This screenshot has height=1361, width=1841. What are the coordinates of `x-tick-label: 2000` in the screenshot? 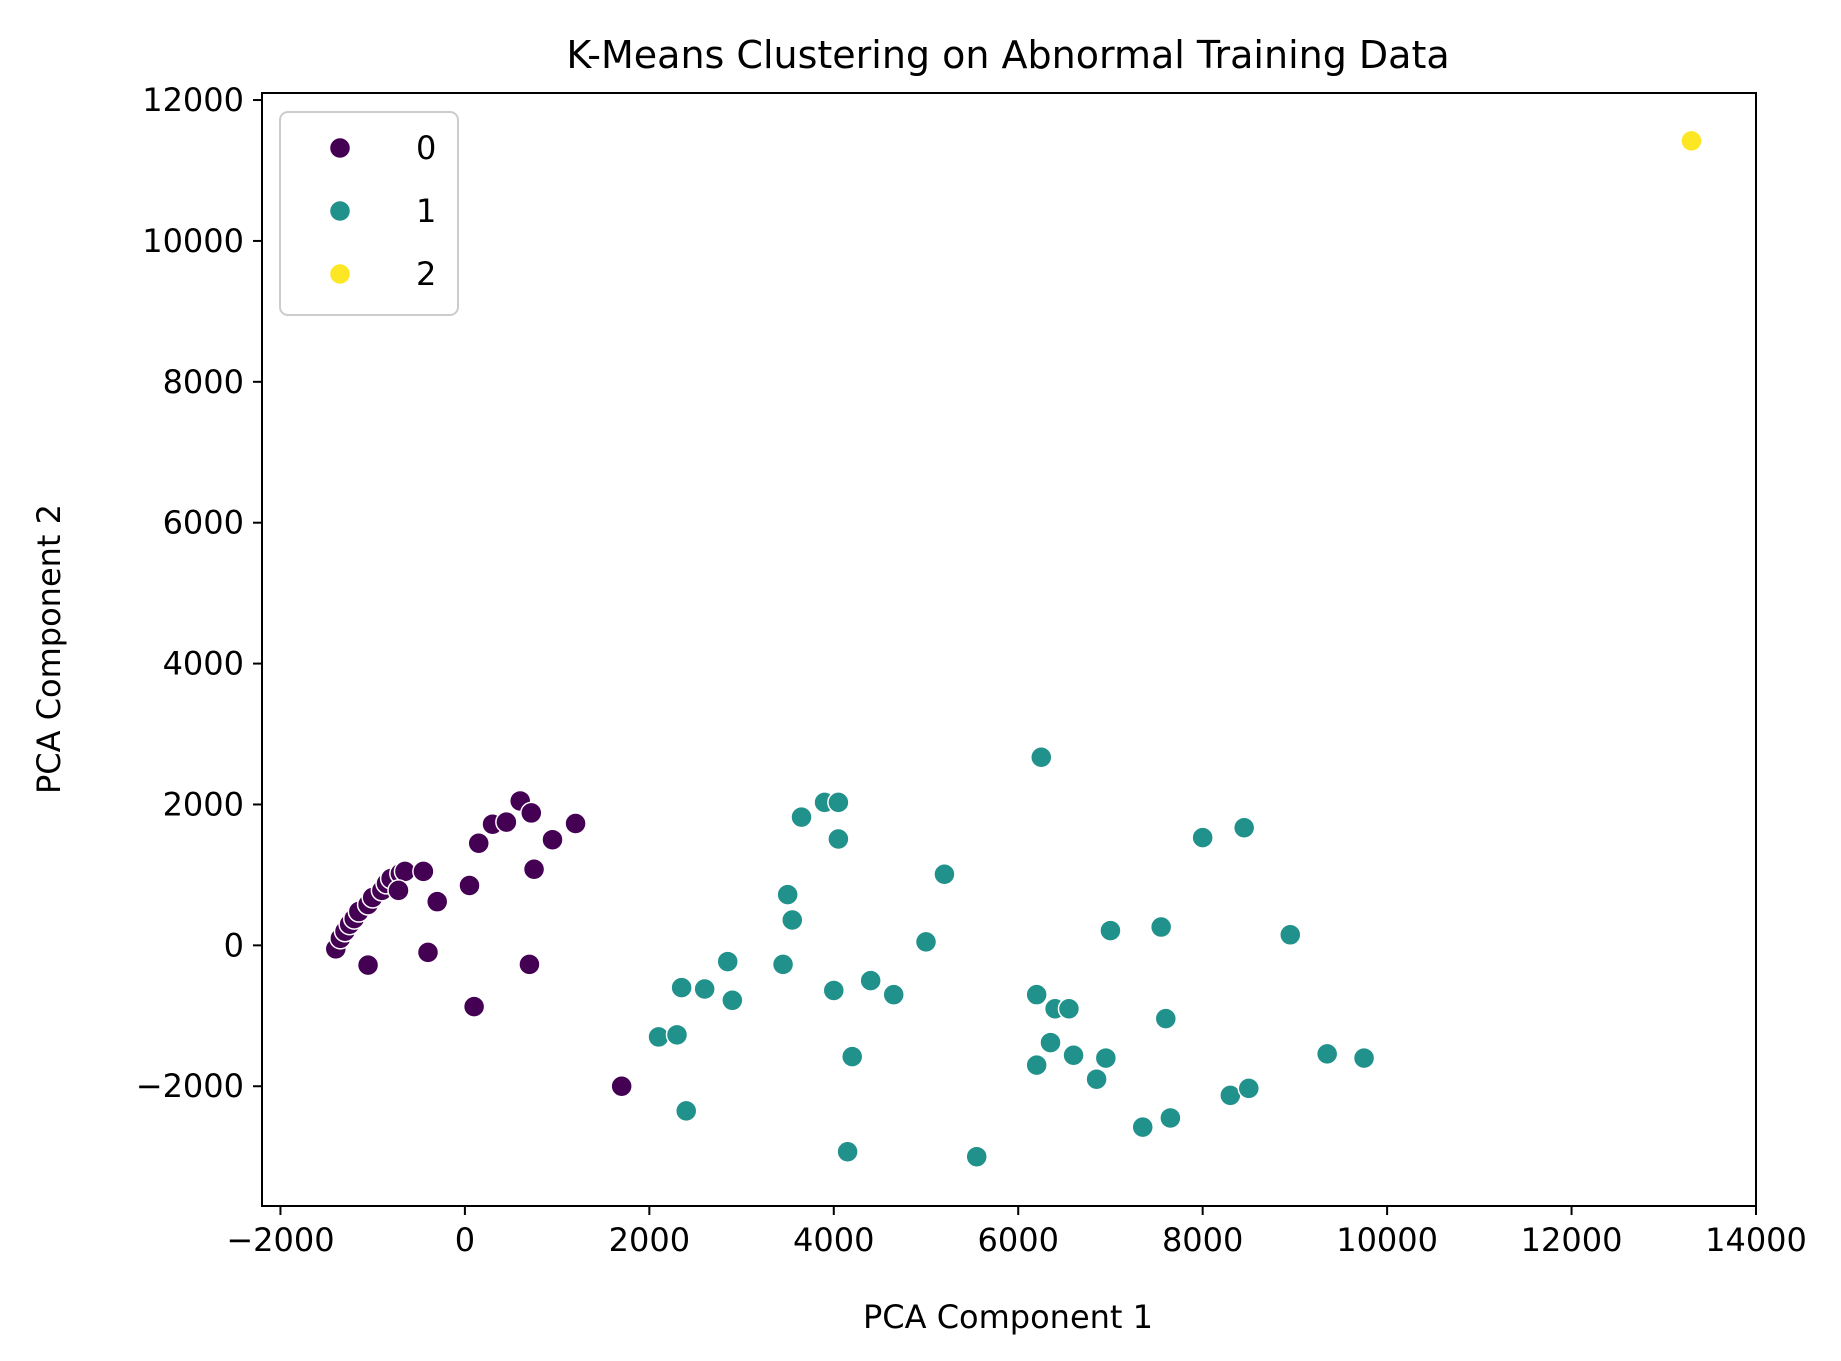 It's located at (649, 1240).